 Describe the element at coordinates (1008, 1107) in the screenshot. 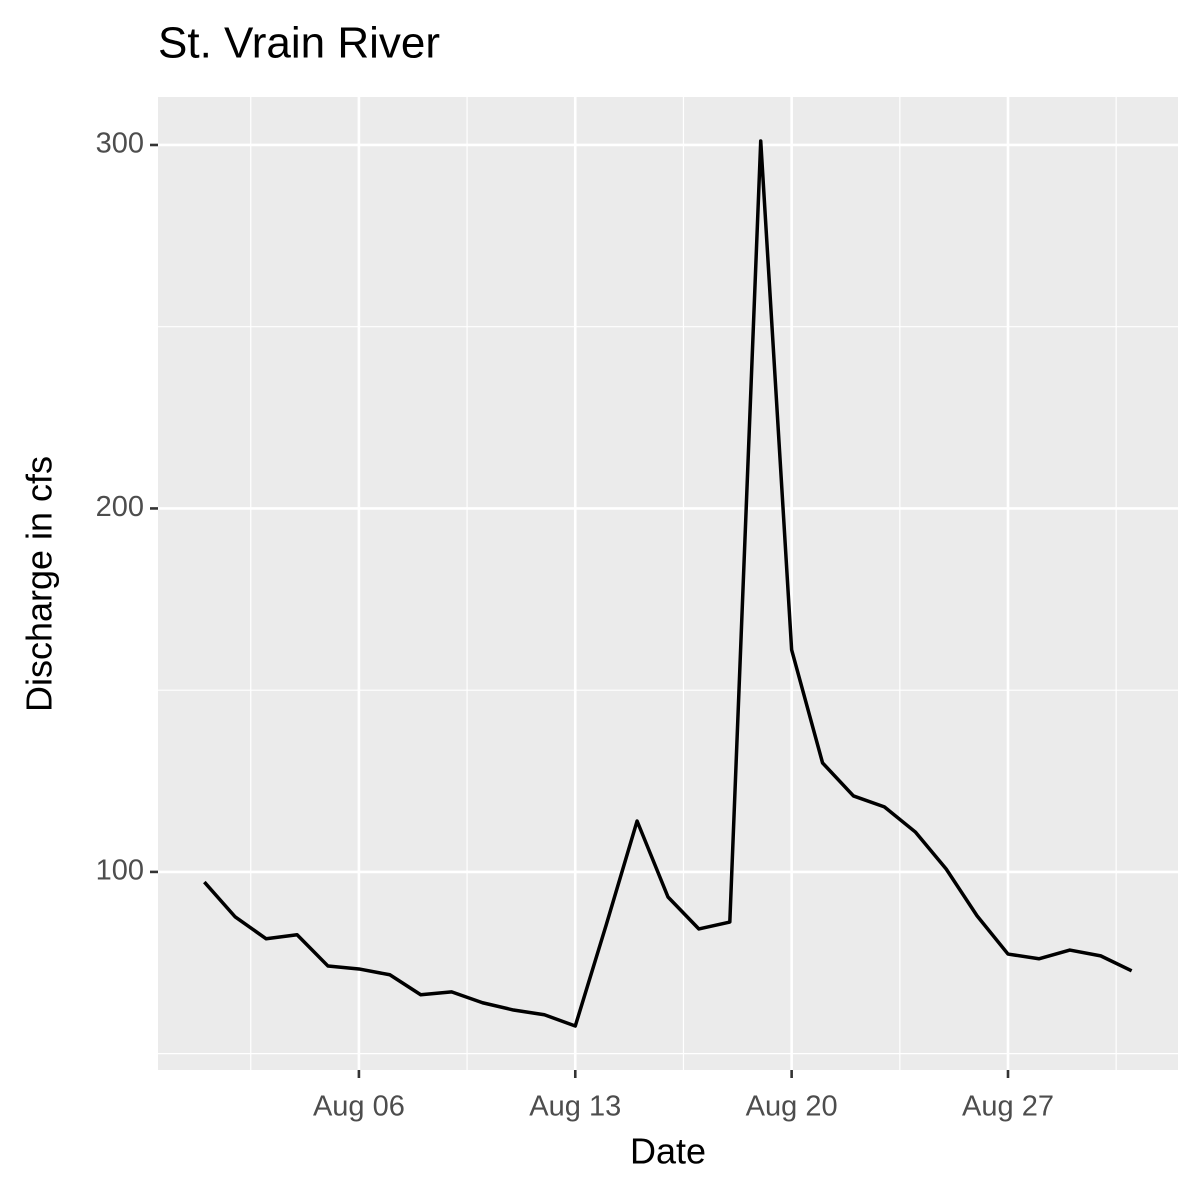

I see `x-tick-label: Aug 27` at that location.